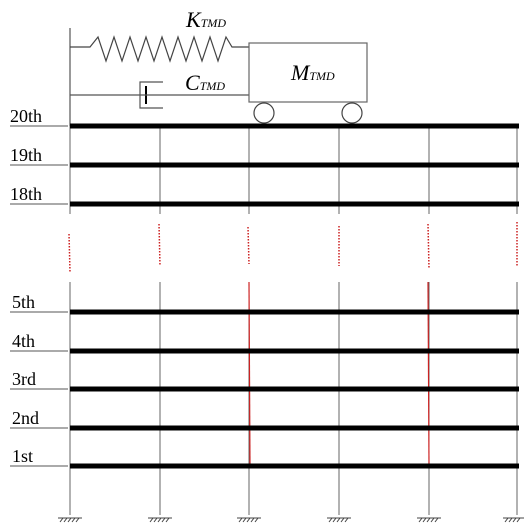 This screenshot has height=530, width=526. Describe the element at coordinates (218, 66) in the screenshot. I see `tmd-device: KTMD CTMD MTMD` at that location.